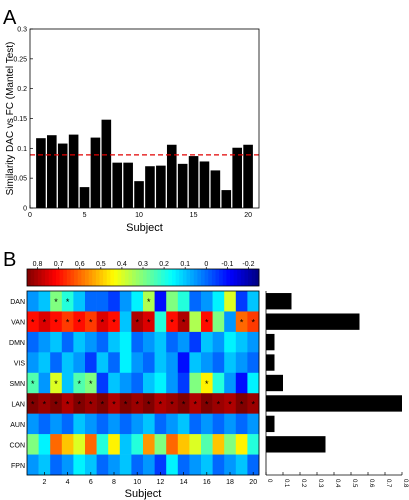 Image resolution: width=409 pixels, height=500 pixels. Describe the element at coordinates (20, 364) in the screenshot. I see `row-label: VIS` at that location.